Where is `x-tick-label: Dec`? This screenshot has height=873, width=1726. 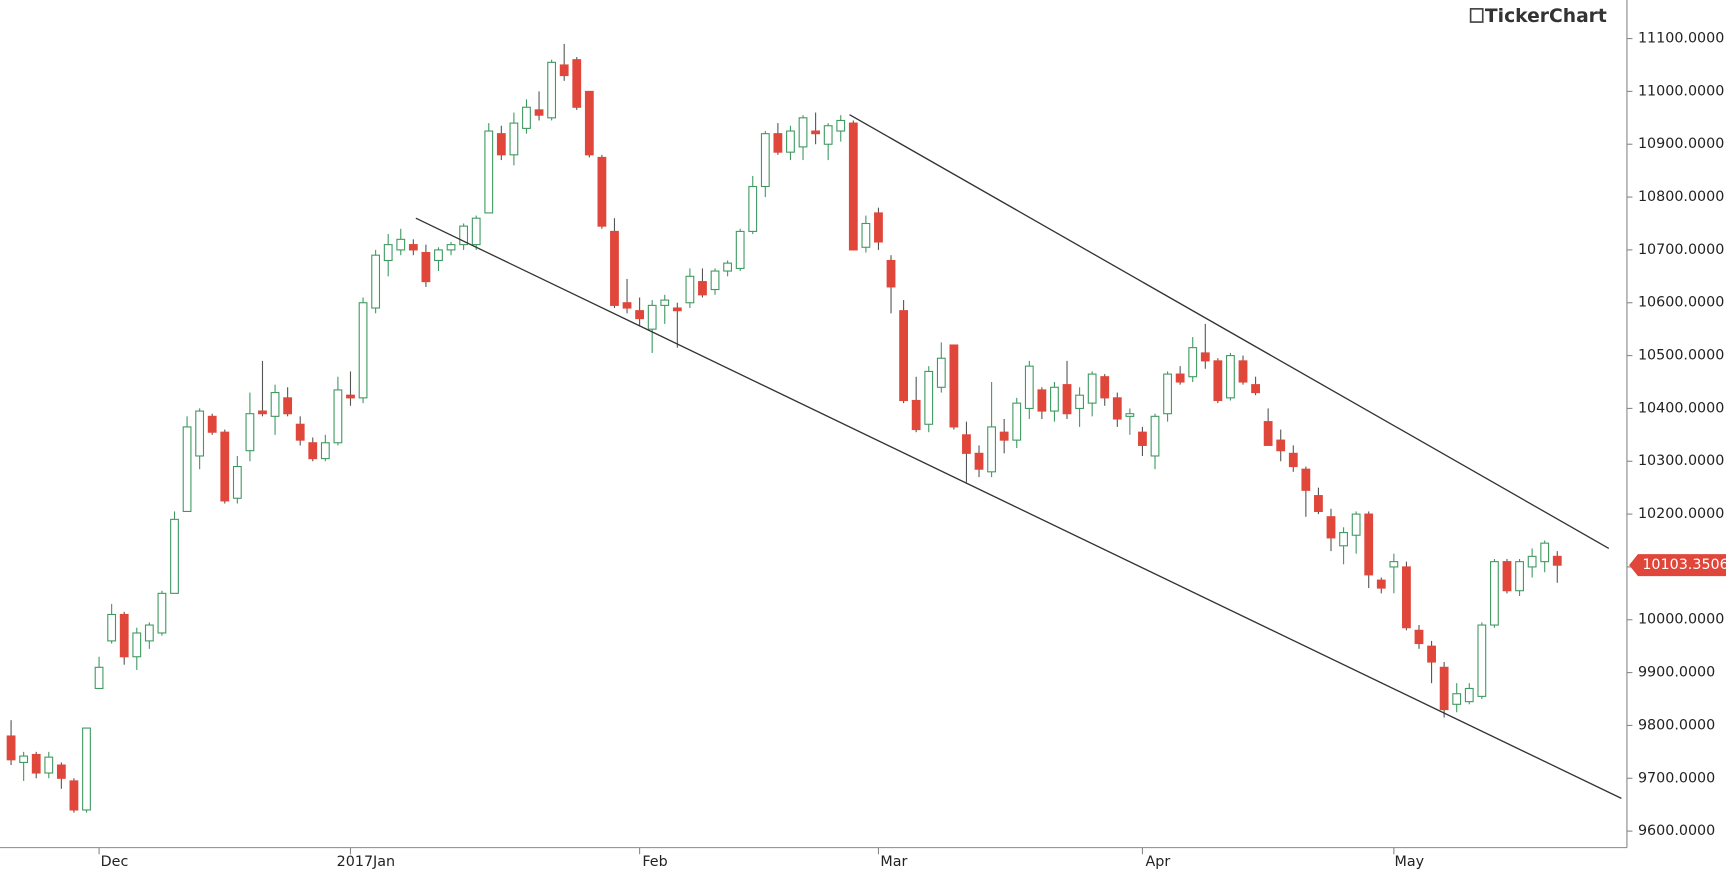 x-tick-label: Dec is located at coordinates (115, 862).